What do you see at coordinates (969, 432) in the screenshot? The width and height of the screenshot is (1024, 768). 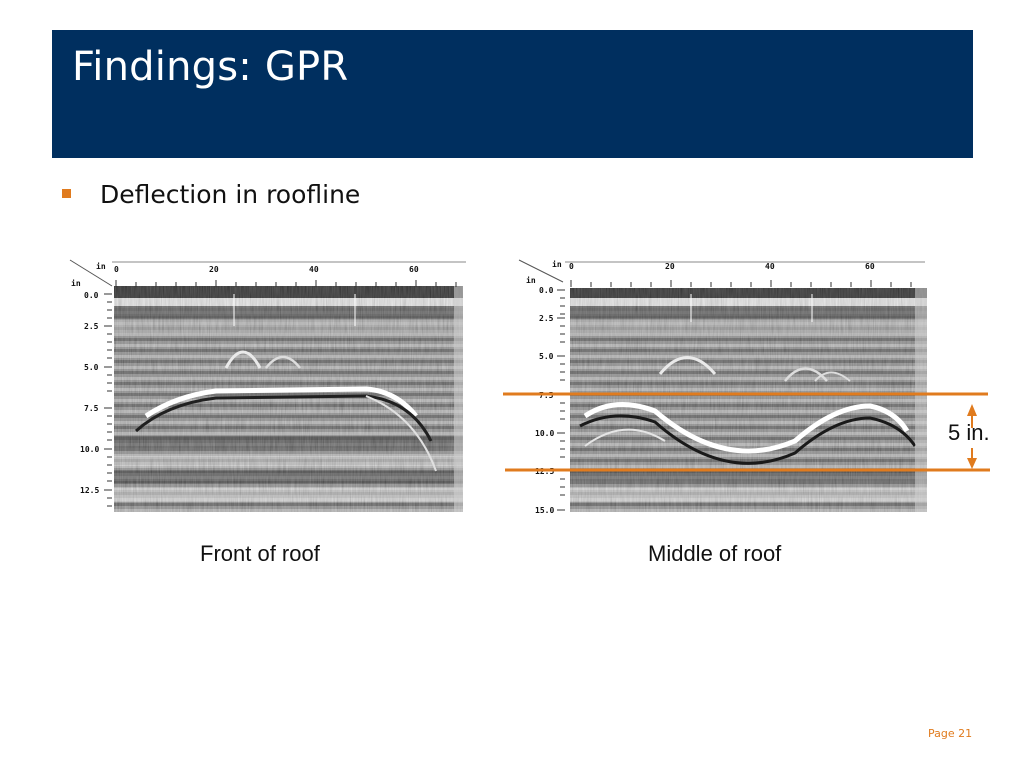 I see `measurement-label: 5 in.` at bounding box center [969, 432].